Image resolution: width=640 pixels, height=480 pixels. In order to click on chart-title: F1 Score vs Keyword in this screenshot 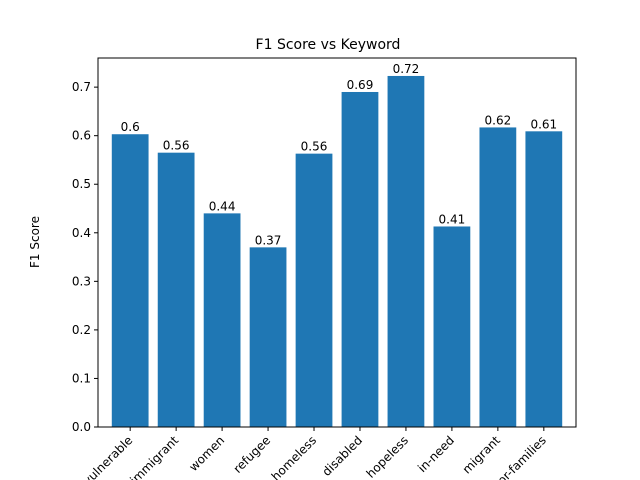, I will do `click(328, 45)`.